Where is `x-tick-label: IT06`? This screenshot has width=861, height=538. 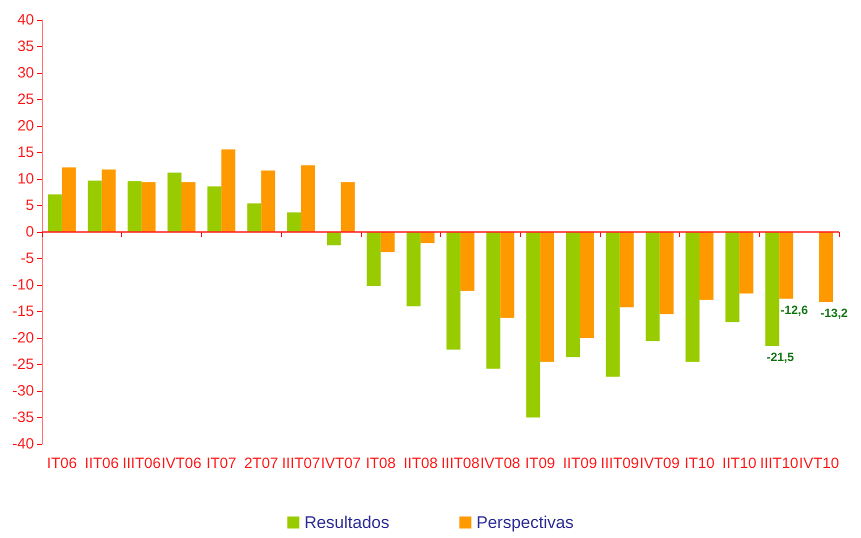 x-tick-label: IT06 is located at coordinates (61, 463).